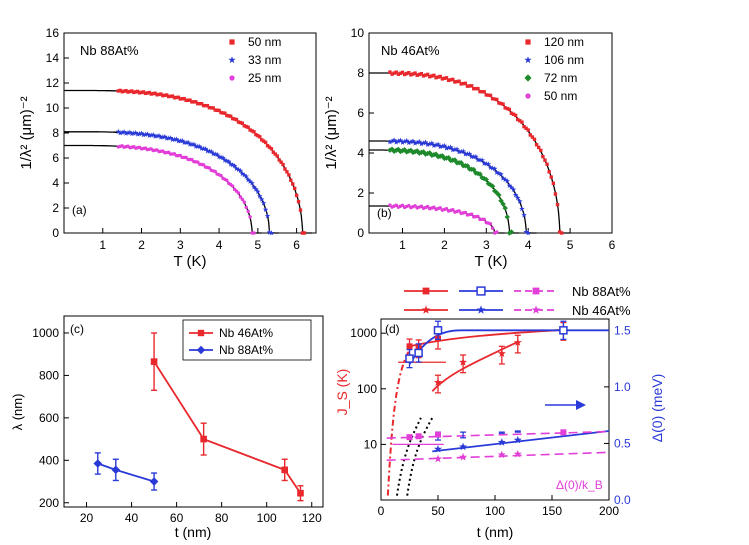 Image resolution: width=749 pixels, height=545 pixels. Describe the element at coordinates (498, 408) in the screenshot. I see `panel-d-data-marks` at that location.